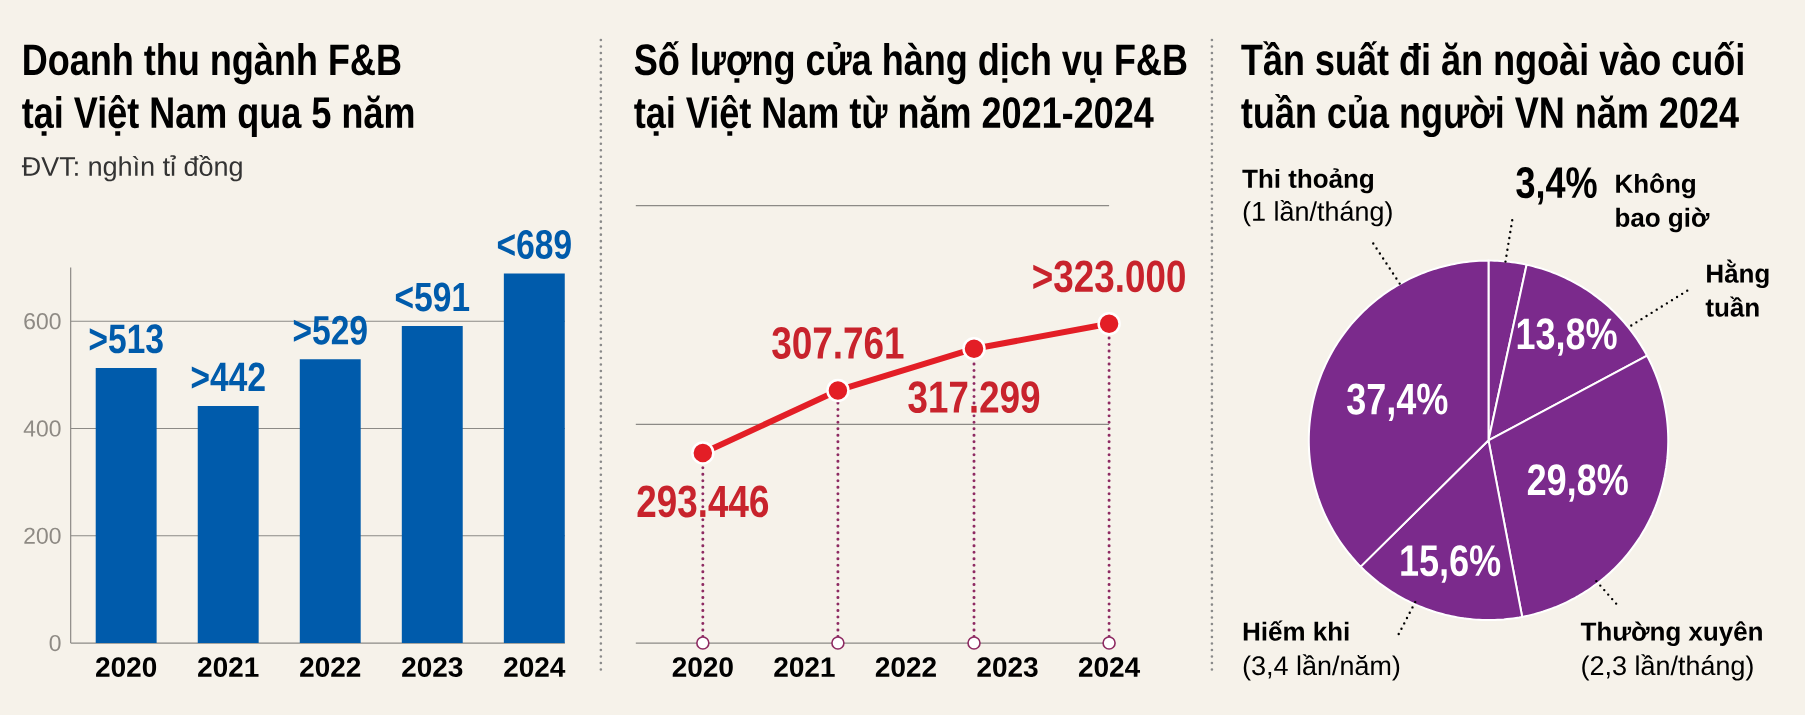  Describe the element at coordinates (1737, 288) in the screenshot. I see `slice-label: Hằng tuần` at that location.